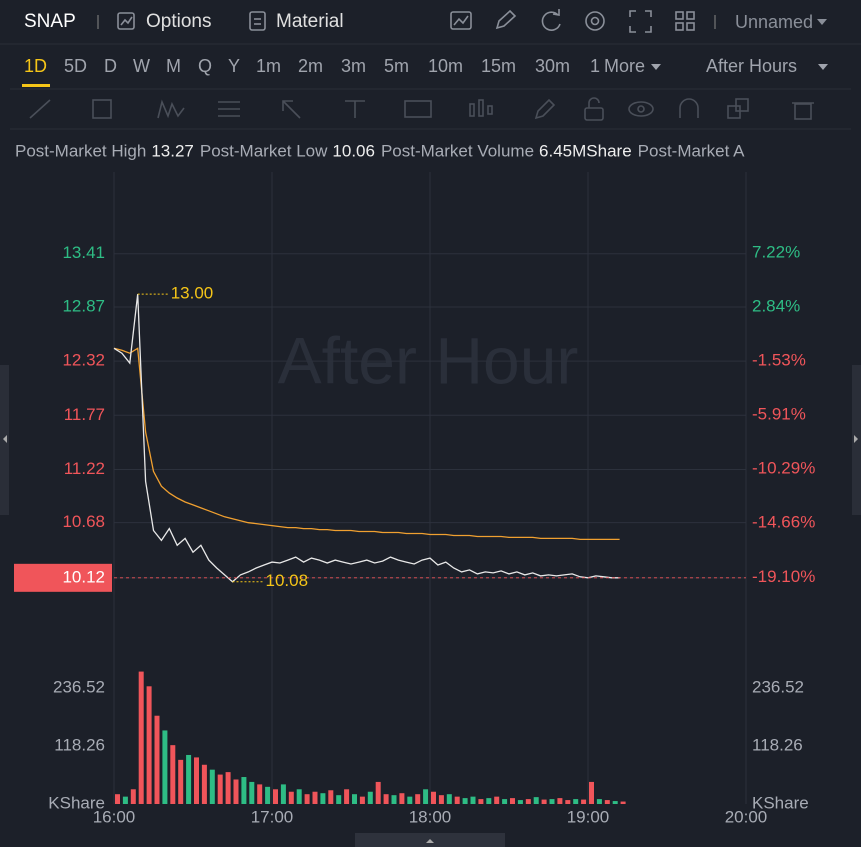 The image size is (861, 847). What do you see at coordinates (79, 744) in the screenshot?
I see `volume-tick-label: 118.26` at bounding box center [79, 744].